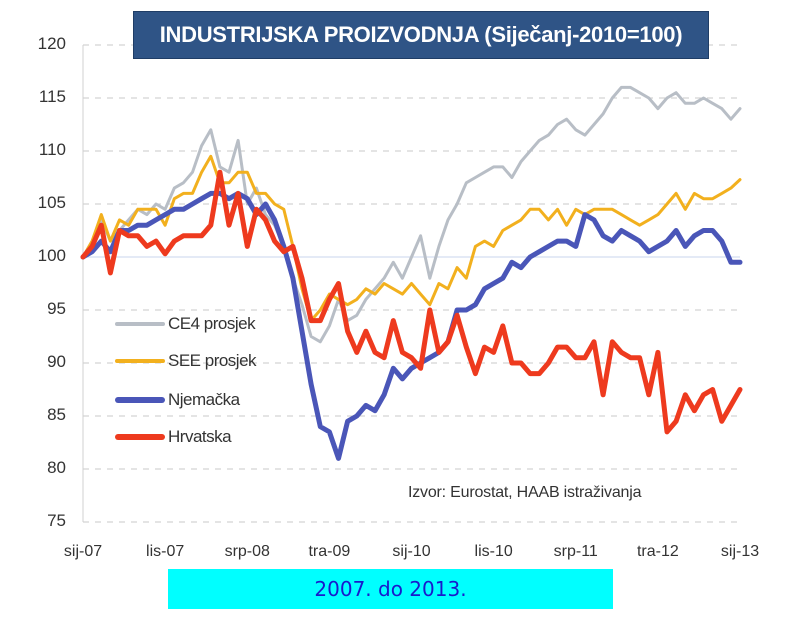  What do you see at coordinates (56, 520) in the screenshot?
I see `y-tick-label: 75` at bounding box center [56, 520].